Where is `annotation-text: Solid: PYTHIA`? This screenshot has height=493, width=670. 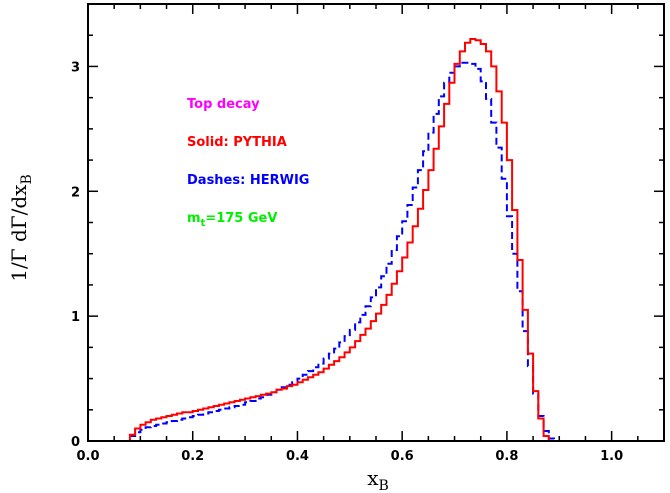
annotation-text: Solid: PYTHIA is located at coordinates (237, 142).